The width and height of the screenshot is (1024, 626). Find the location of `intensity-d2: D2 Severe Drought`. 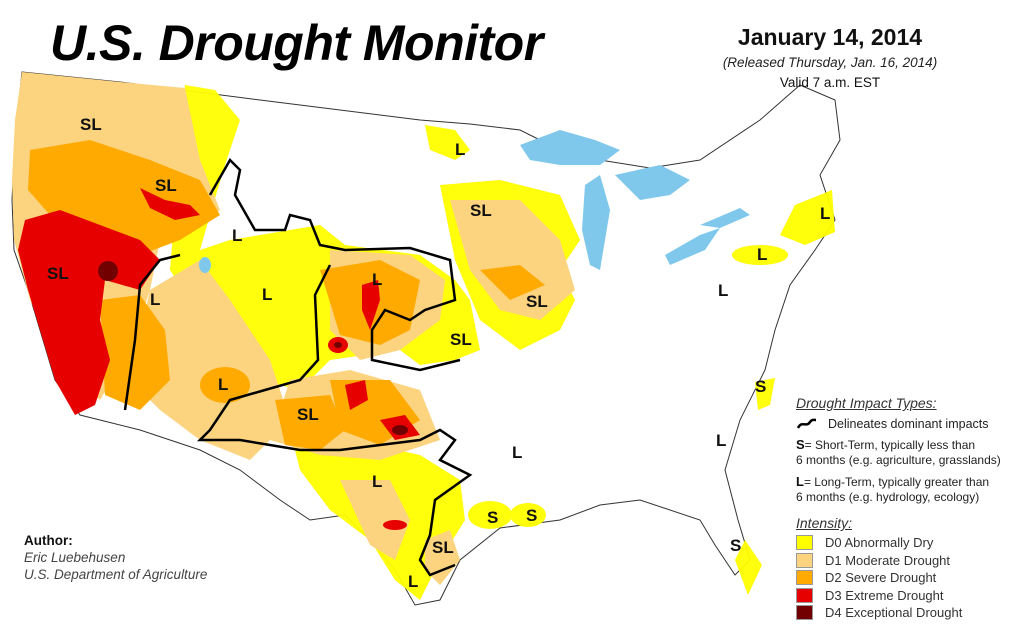

intensity-d2: D2 Severe Drought is located at coordinates (879, 578).